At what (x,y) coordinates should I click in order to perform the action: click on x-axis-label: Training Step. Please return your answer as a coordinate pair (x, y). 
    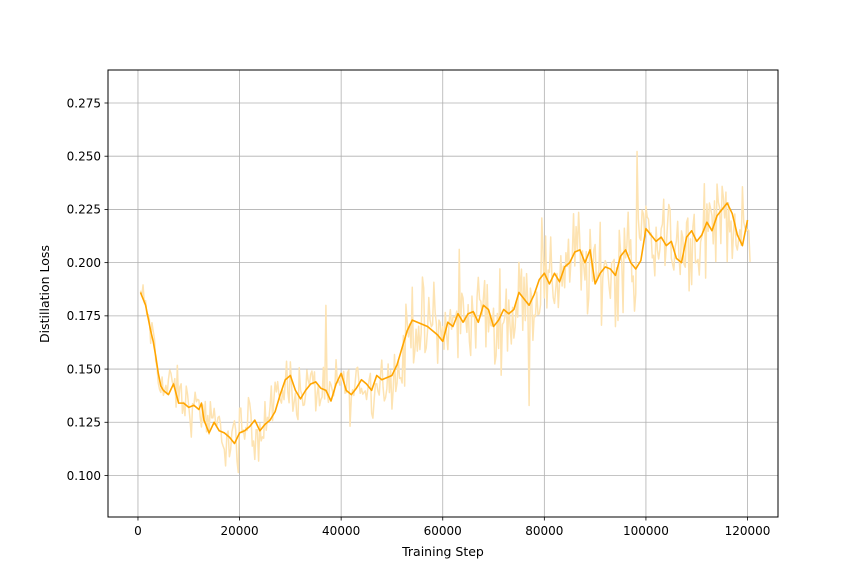
    Looking at the image, I should click on (442, 551).